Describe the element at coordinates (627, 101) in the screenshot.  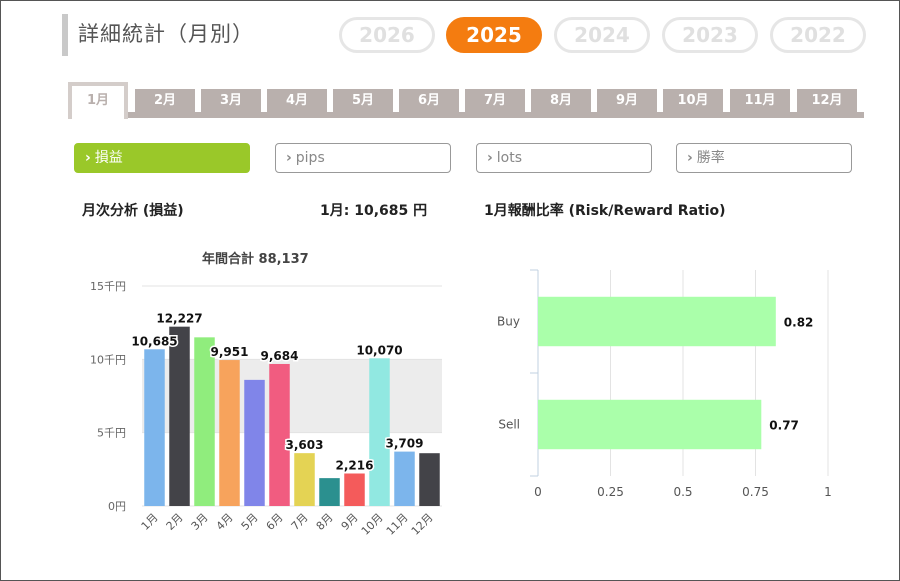
I see `tab-month-9: 9月` at that location.